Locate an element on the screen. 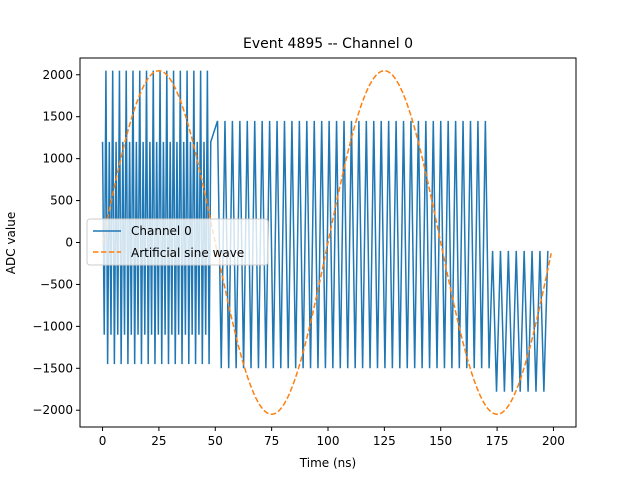  y-axis-title: ADC value is located at coordinates (11, 243).